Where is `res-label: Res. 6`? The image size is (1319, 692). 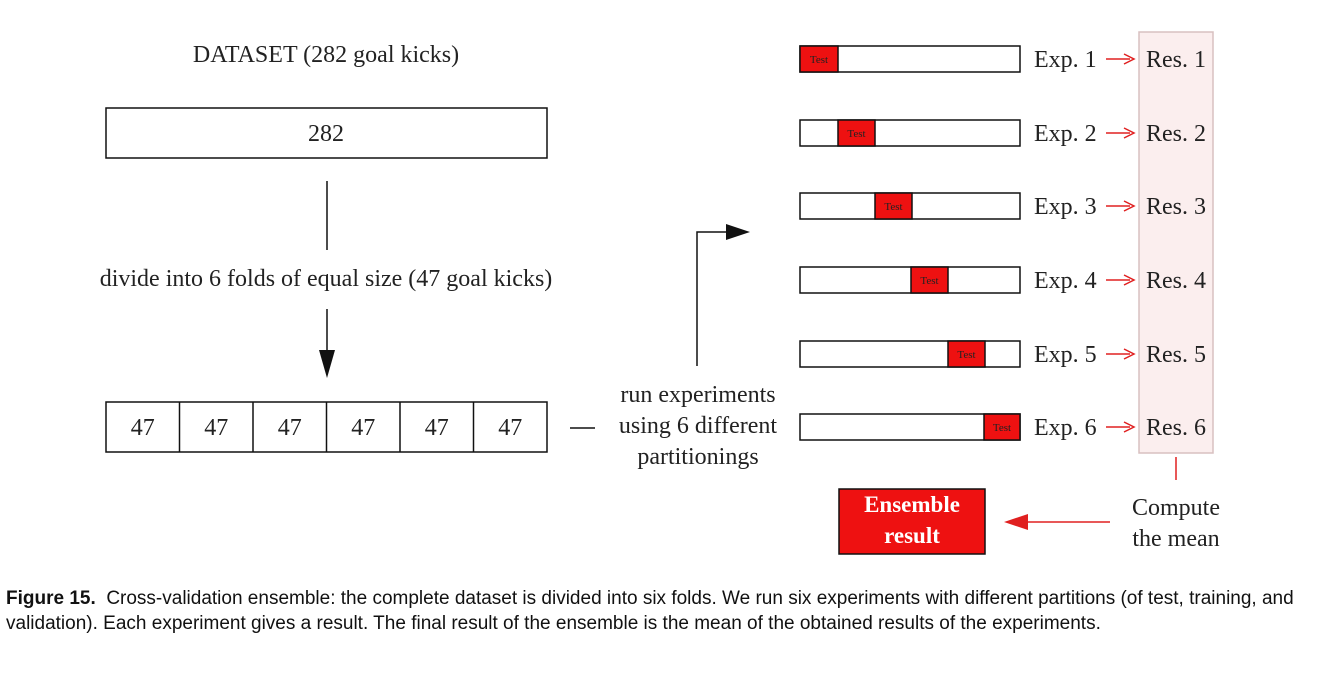 res-label: Res. 6 is located at coordinates (1176, 428).